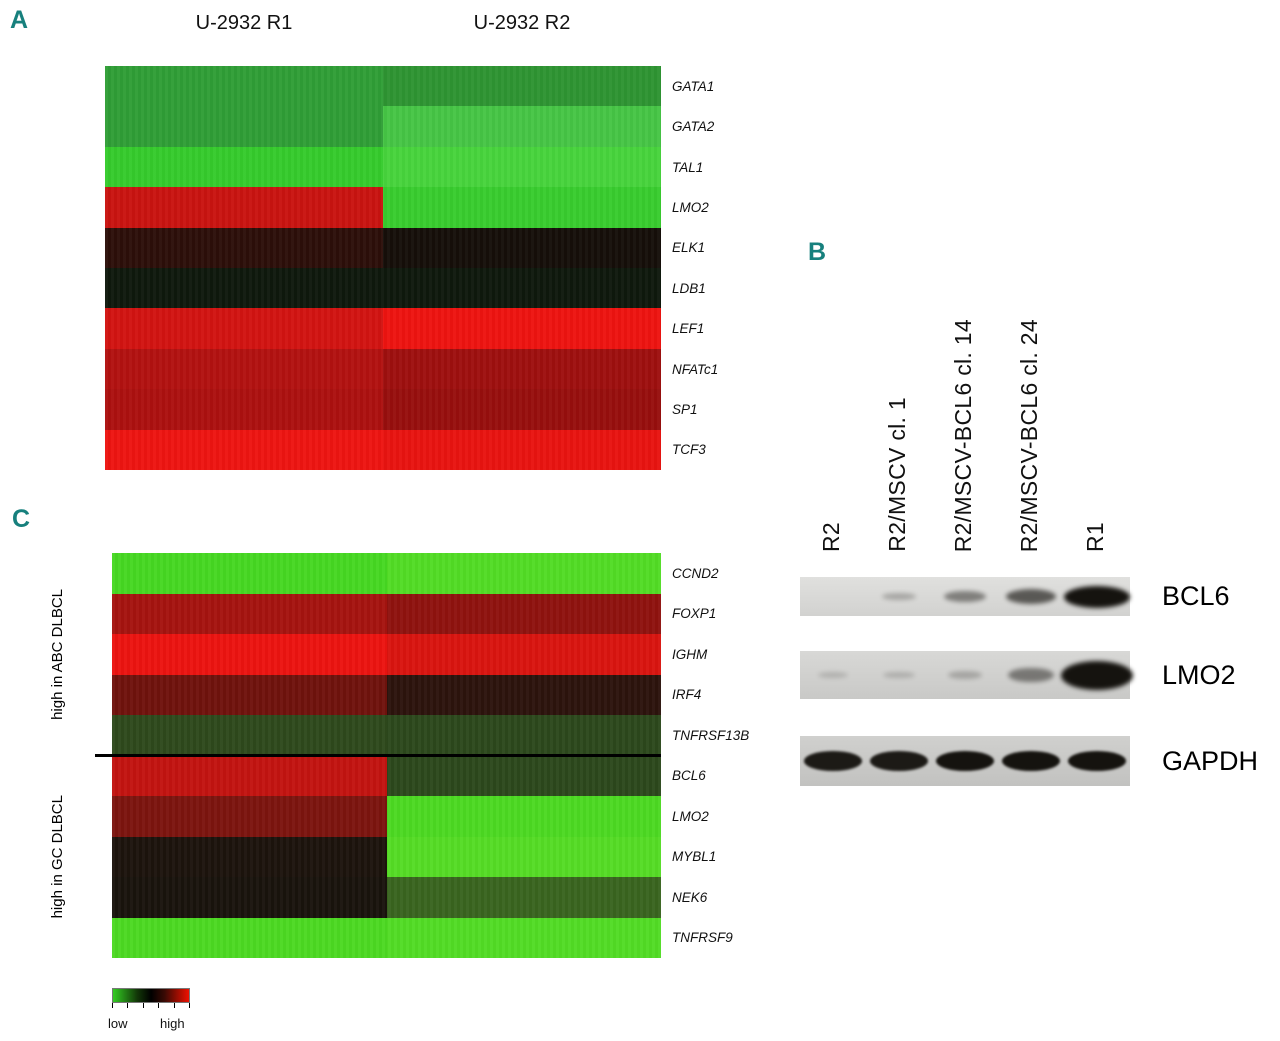 The width and height of the screenshot is (1280, 1041). What do you see at coordinates (1199, 674) in the screenshot?
I see `protein-label-lmo2: LMO2` at bounding box center [1199, 674].